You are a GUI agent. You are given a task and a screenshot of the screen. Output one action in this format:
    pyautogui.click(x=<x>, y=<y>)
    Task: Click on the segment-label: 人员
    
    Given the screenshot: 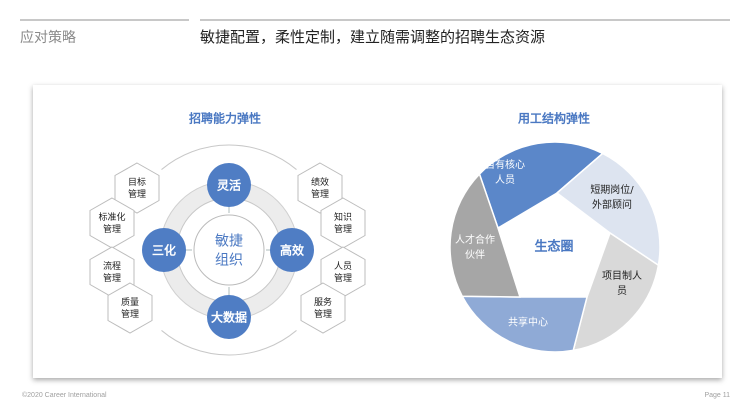 What is the action you would take?
    pyautogui.click(x=505, y=180)
    